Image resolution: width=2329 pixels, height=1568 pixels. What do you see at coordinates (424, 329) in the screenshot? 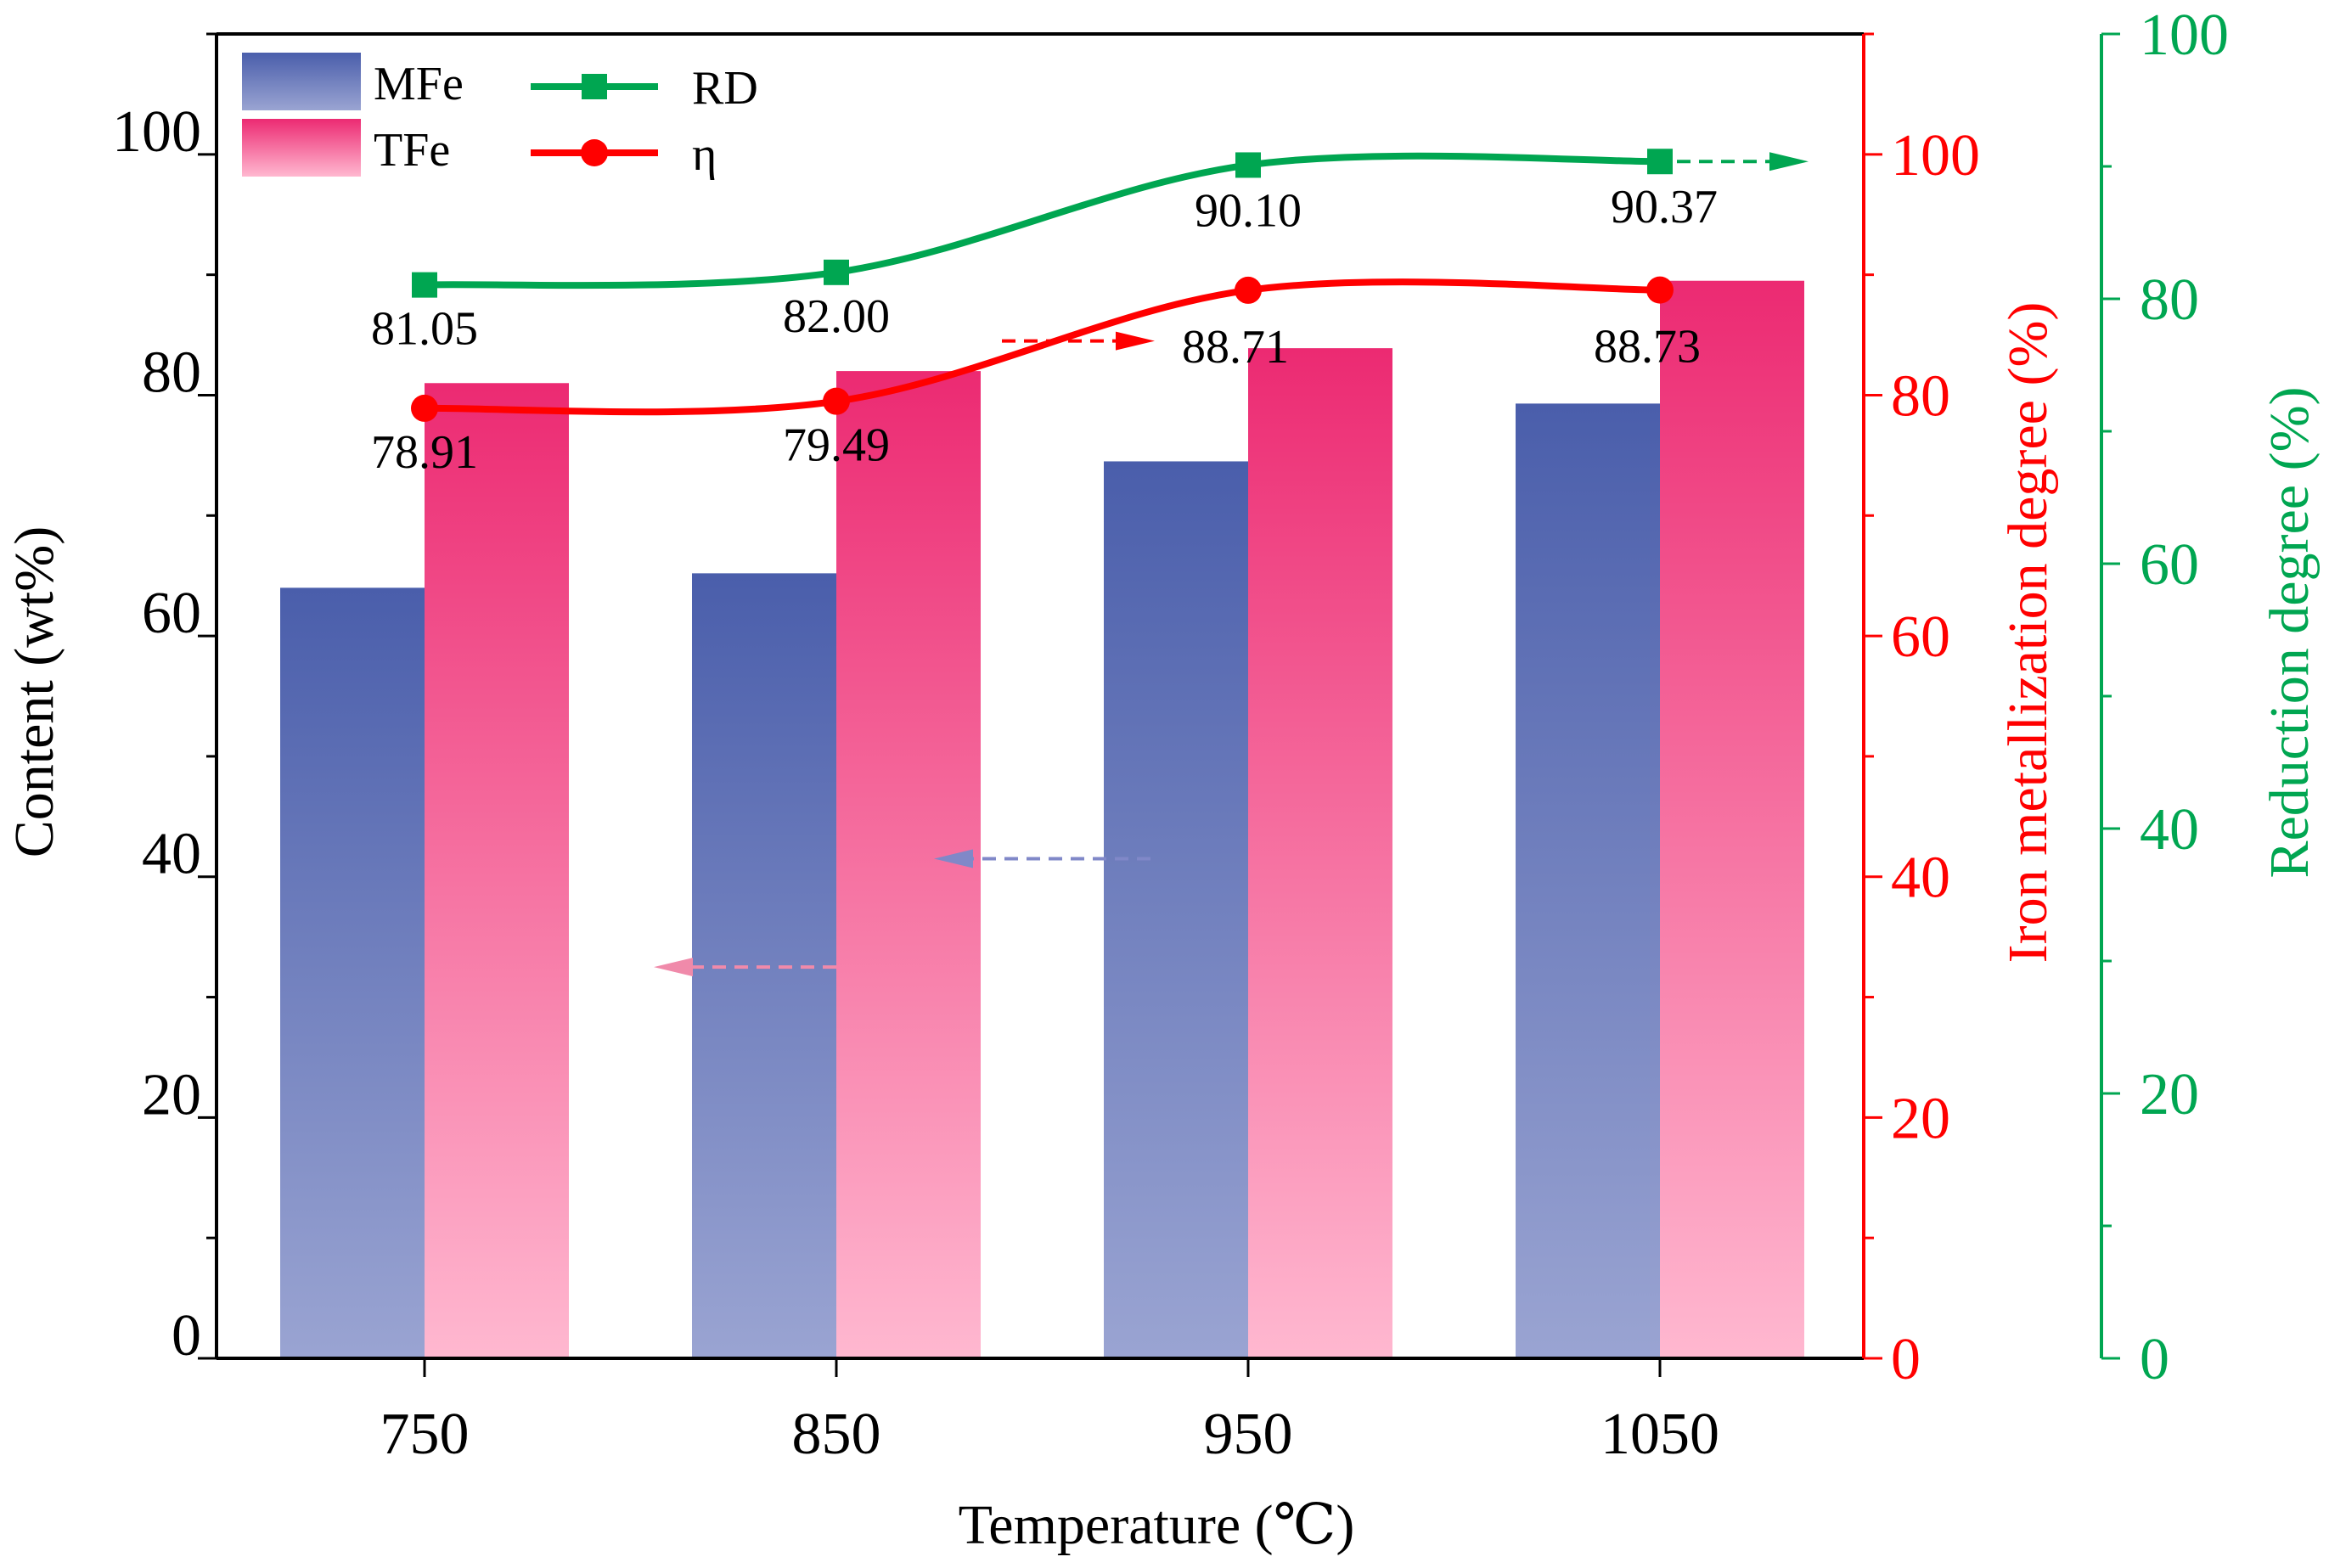
I see `data-label-rd-750: 81.05` at bounding box center [424, 329].